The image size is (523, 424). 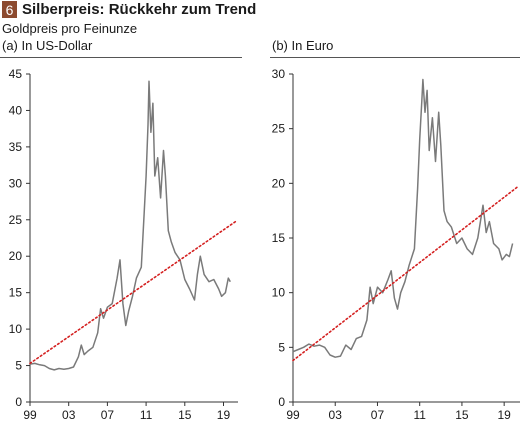 I want to click on y-tick-label-a: 10, so click(x=16, y=329).